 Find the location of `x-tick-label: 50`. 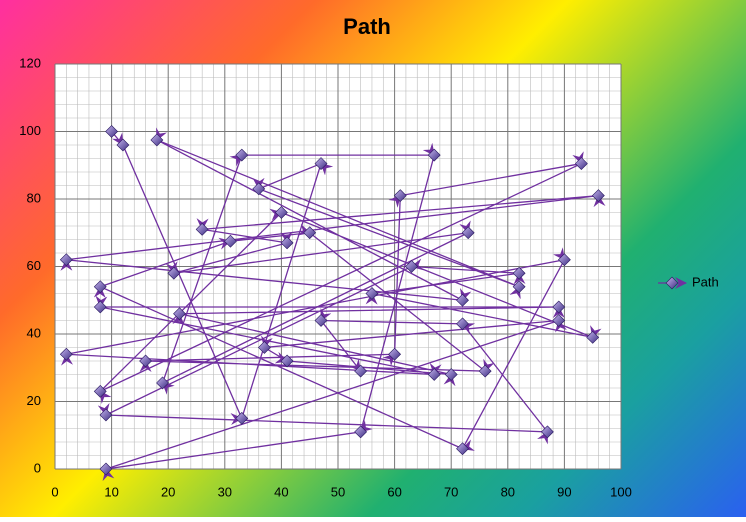

x-tick-label: 50 is located at coordinates (338, 491).